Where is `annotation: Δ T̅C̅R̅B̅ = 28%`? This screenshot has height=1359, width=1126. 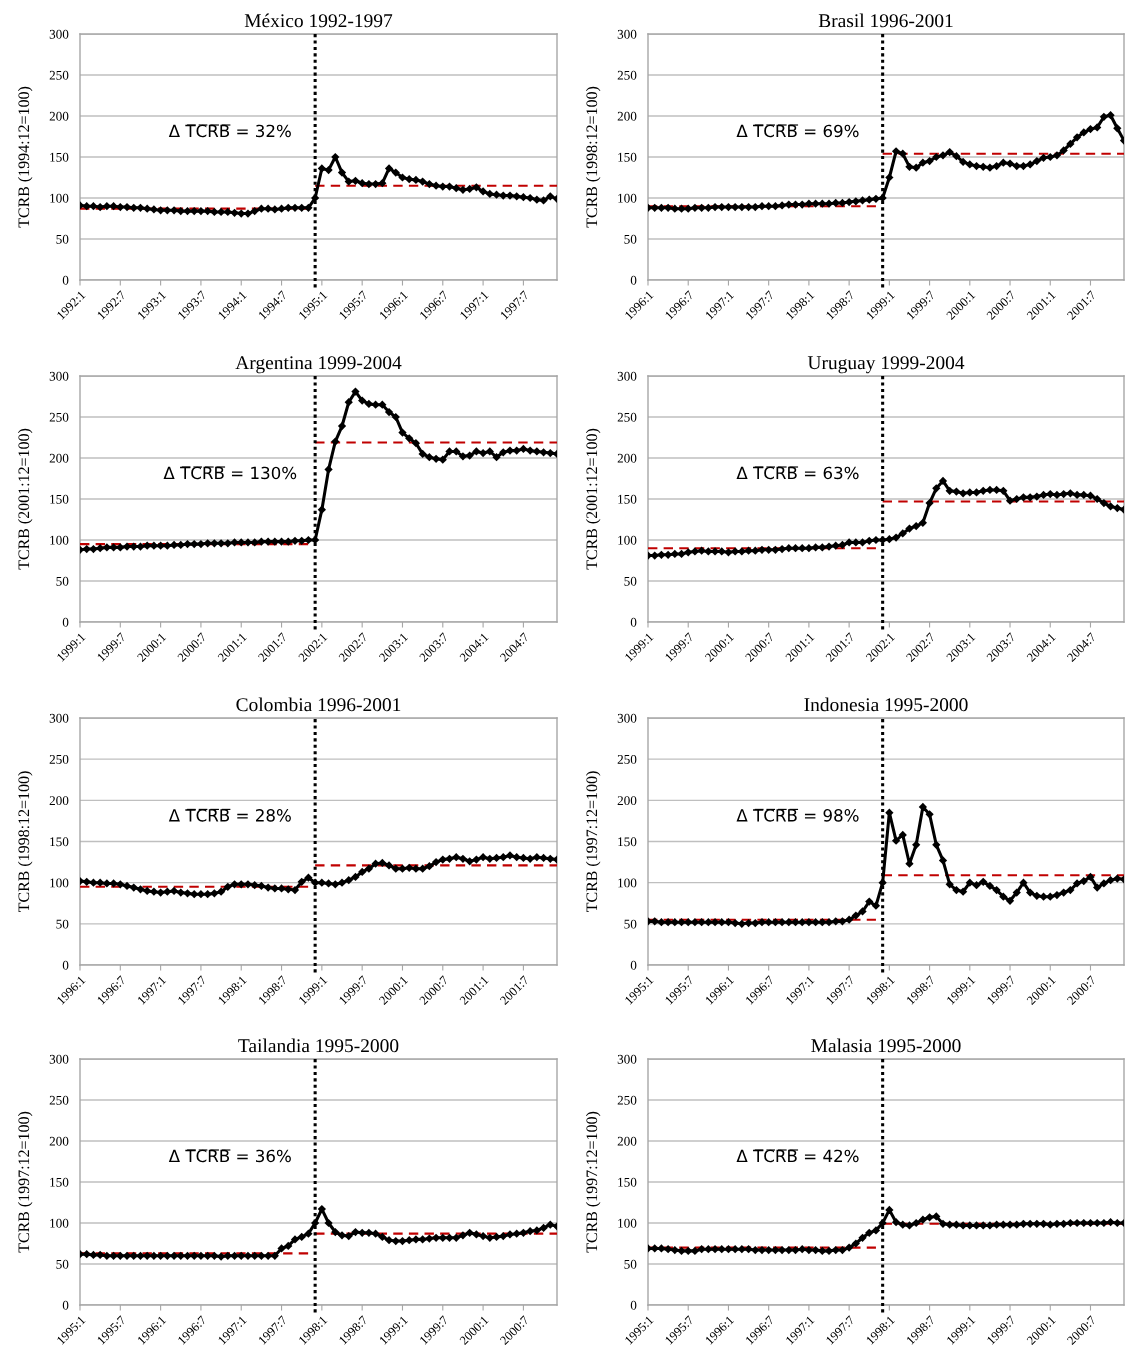 annotation: Δ T̅C̅R̅B̅ = 28% is located at coordinates (229, 815).